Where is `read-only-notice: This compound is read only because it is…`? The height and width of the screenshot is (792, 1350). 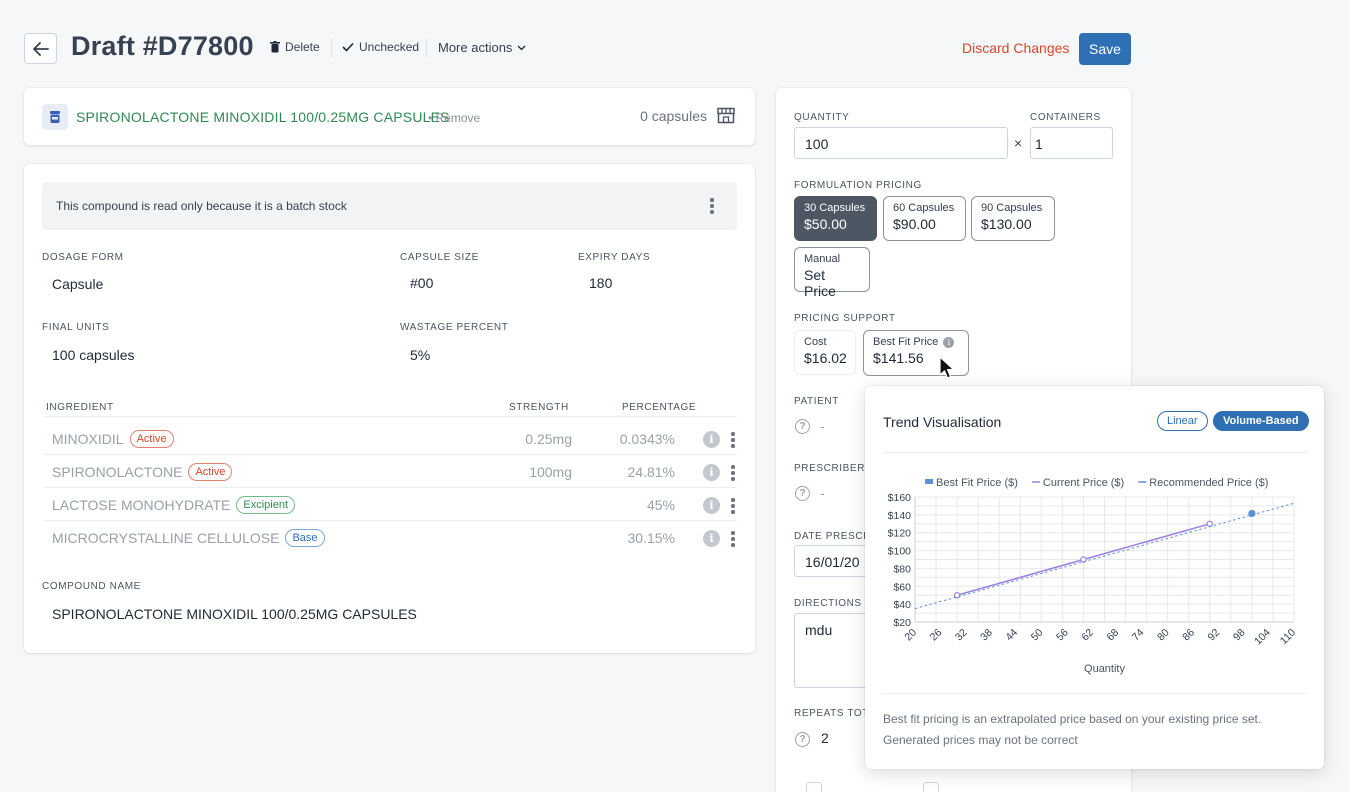 read-only-notice: This compound is read only because it is… is located at coordinates (389, 206).